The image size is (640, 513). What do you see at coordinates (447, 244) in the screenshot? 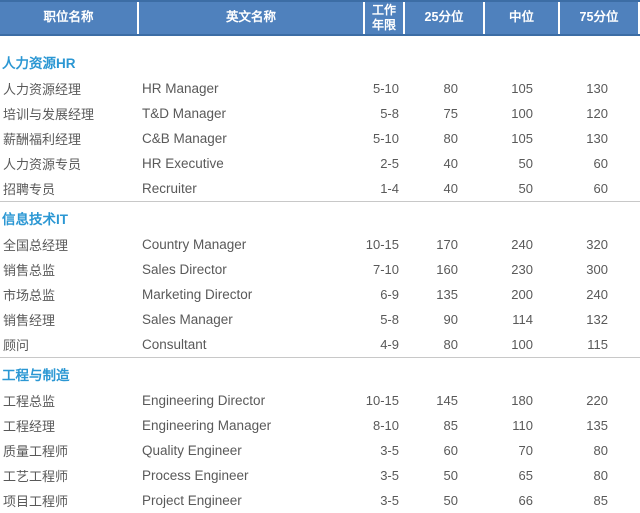
I see `p25-cell: 170` at bounding box center [447, 244].